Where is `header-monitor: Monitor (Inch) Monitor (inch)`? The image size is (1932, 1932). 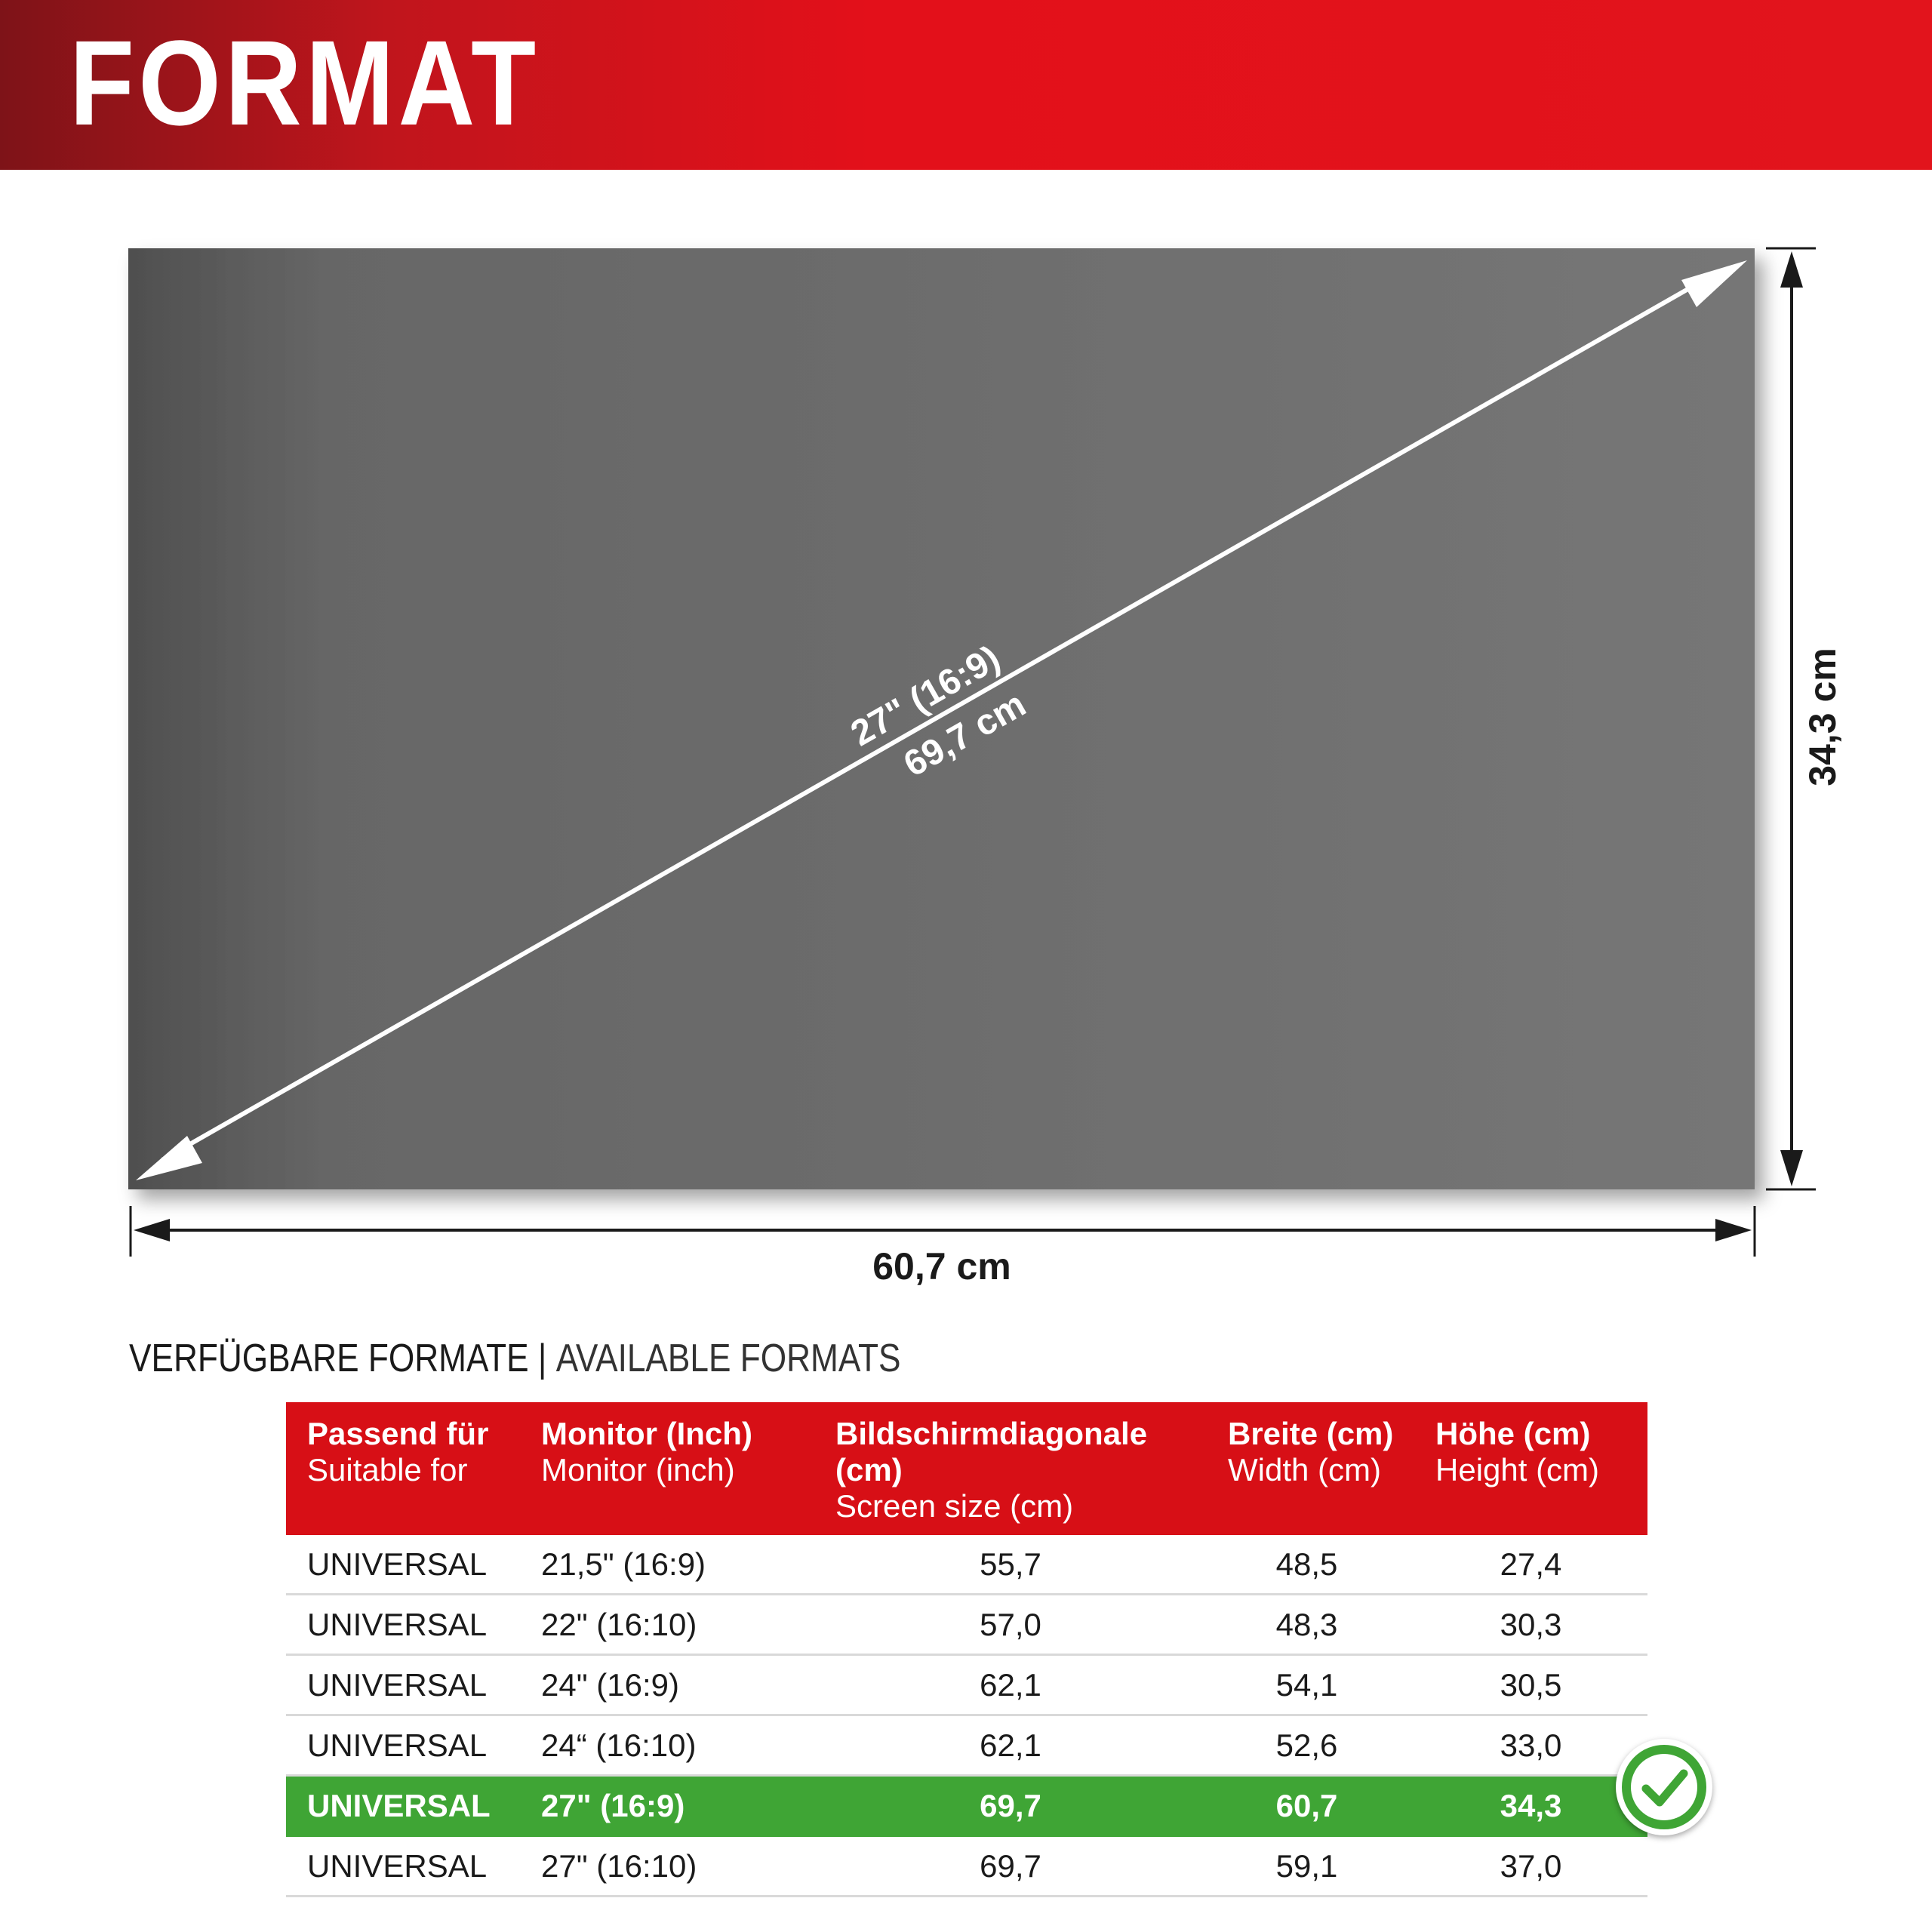
header-monitor: Monitor (Inch) Monitor (inch) is located at coordinates (667, 1468).